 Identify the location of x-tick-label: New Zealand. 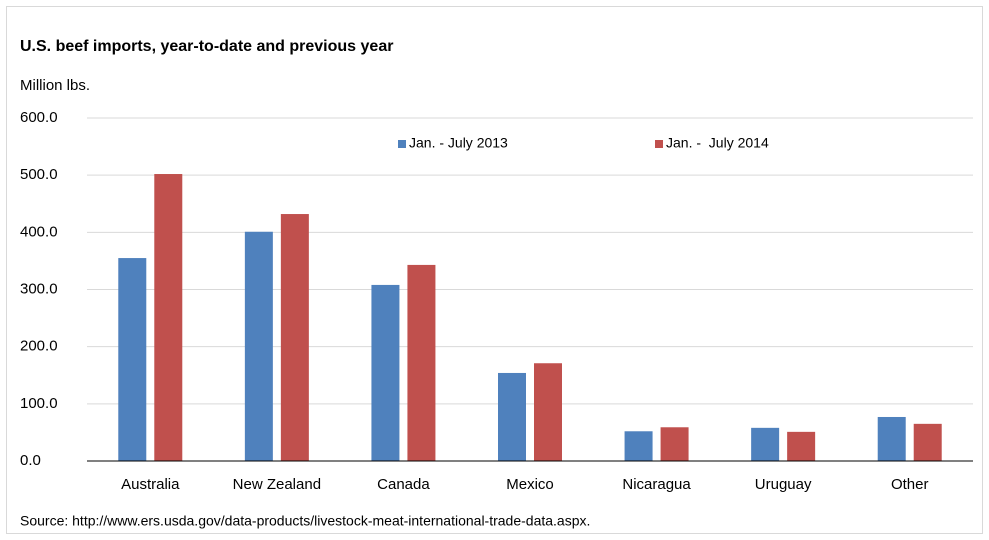
(277, 484).